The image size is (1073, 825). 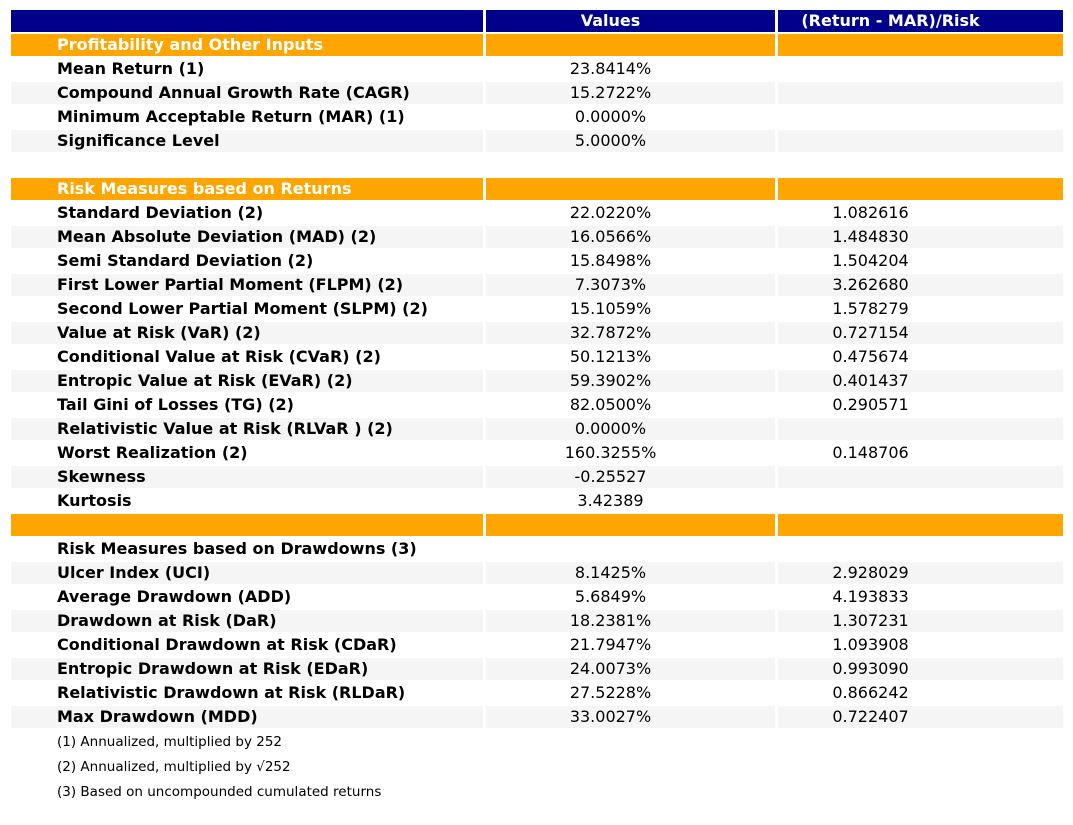 I want to click on metric-label-cell: Max Drawdown (MDD), so click(x=247, y=717).